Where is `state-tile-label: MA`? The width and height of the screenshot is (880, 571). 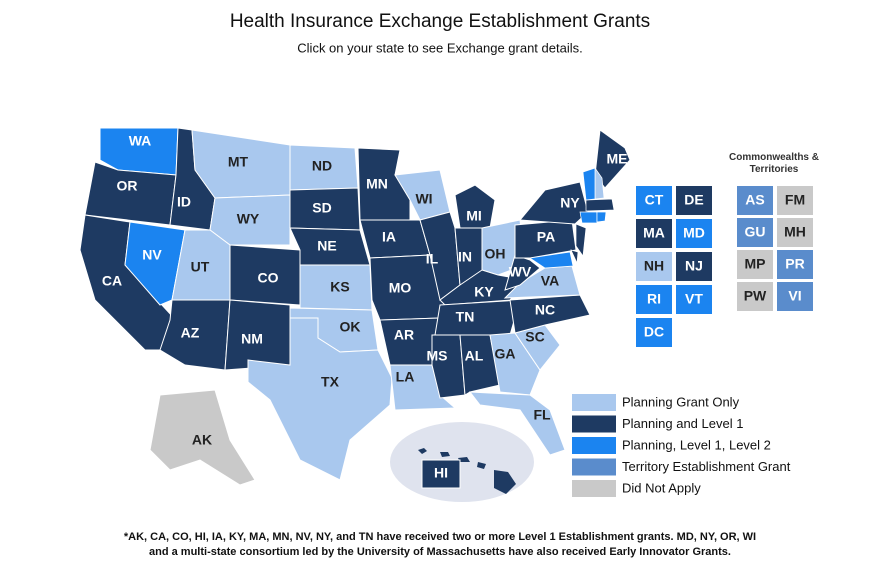
state-tile-label: MA is located at coordinates (654, 233).